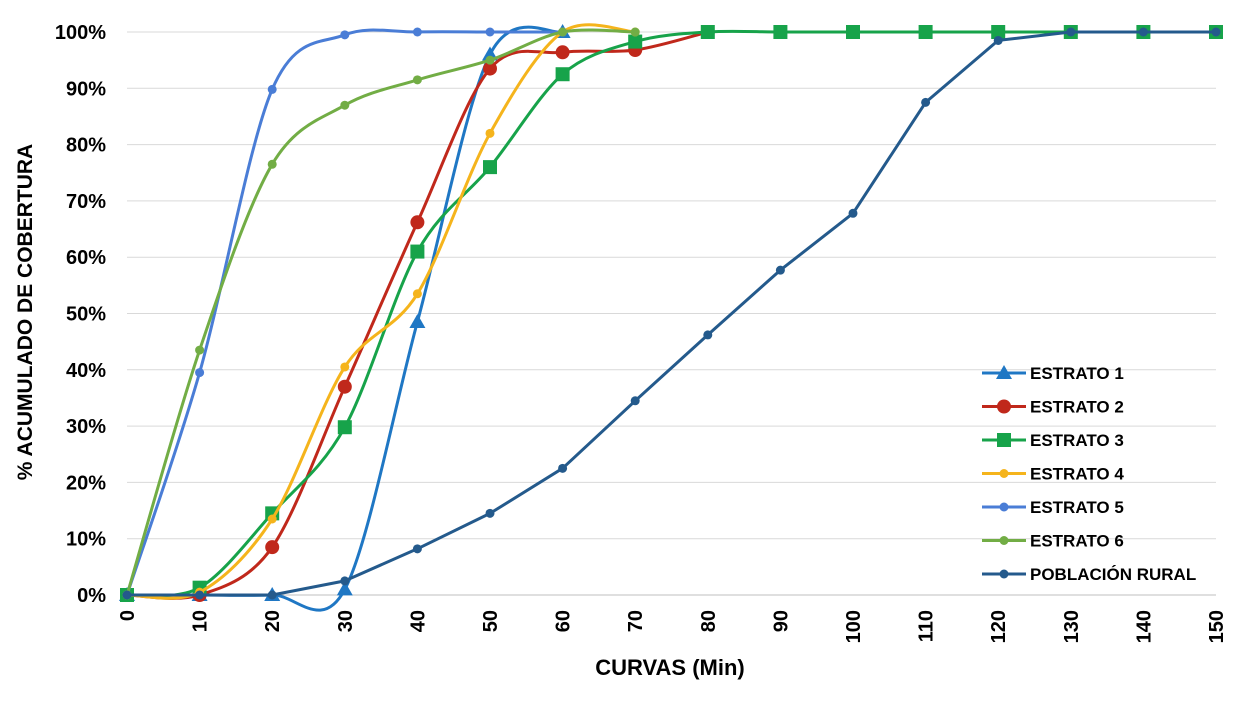  I want to click on x-tick-labels: 0 10 20 30 40 50 60 70 80 90 100 110 120 130 140 150, so click(672, 626).